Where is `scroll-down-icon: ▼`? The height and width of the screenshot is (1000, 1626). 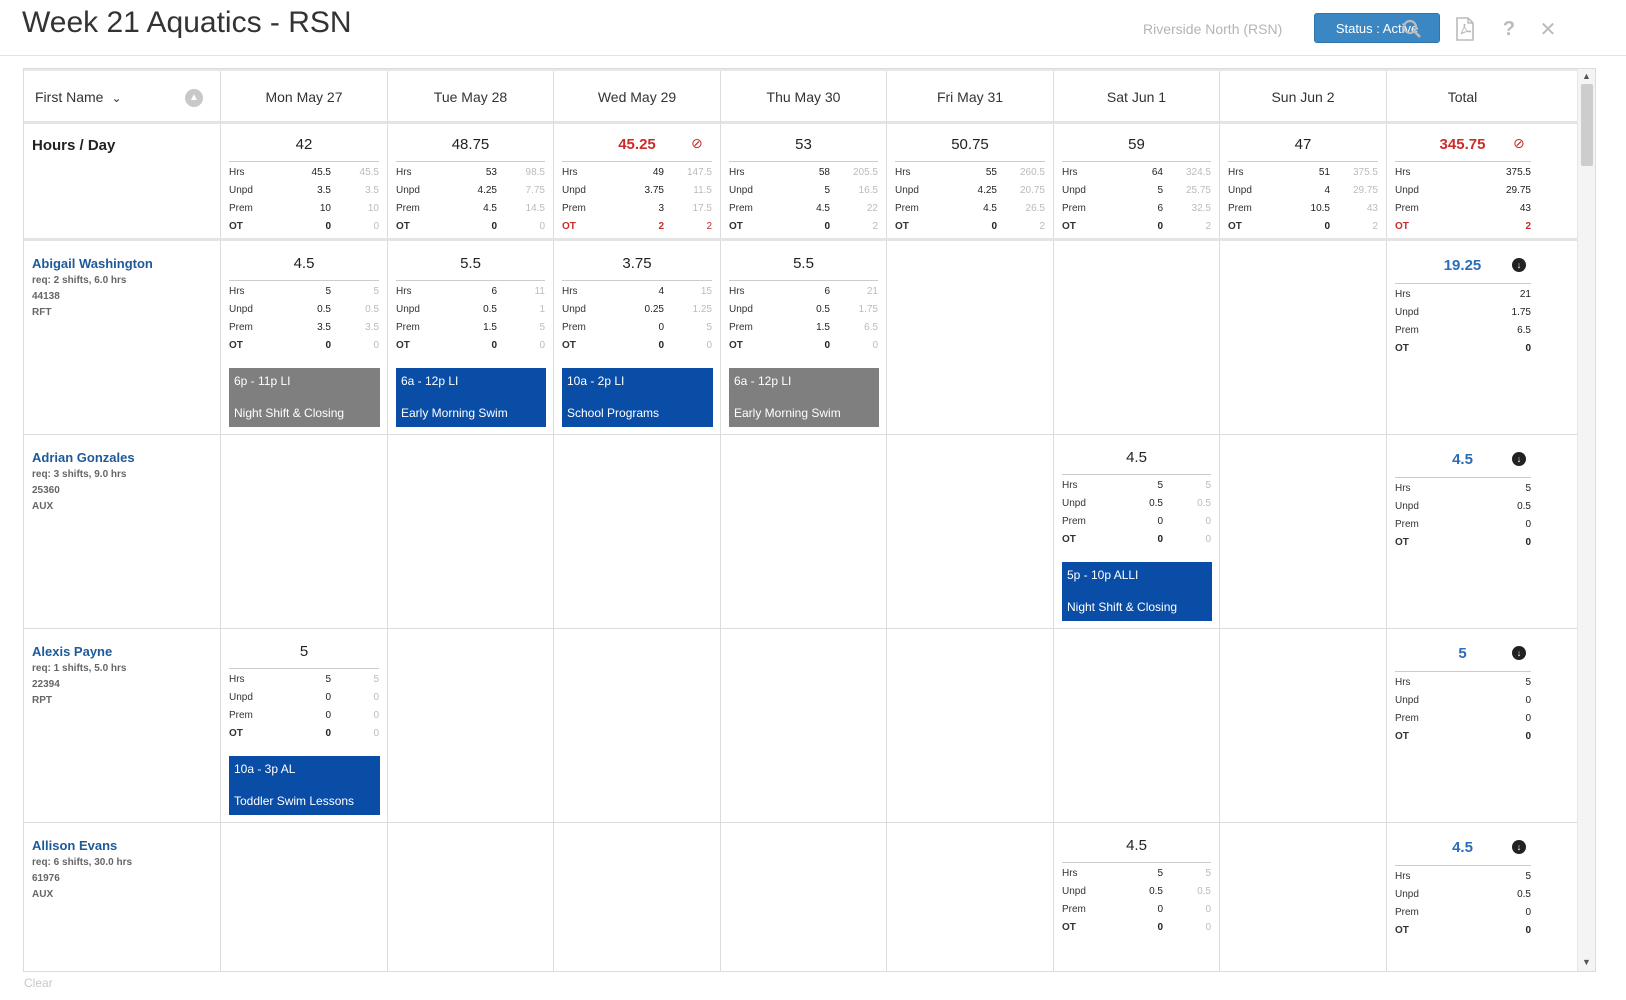
scroll-down-icon: ▼ is located at coordinates (1586, 962).